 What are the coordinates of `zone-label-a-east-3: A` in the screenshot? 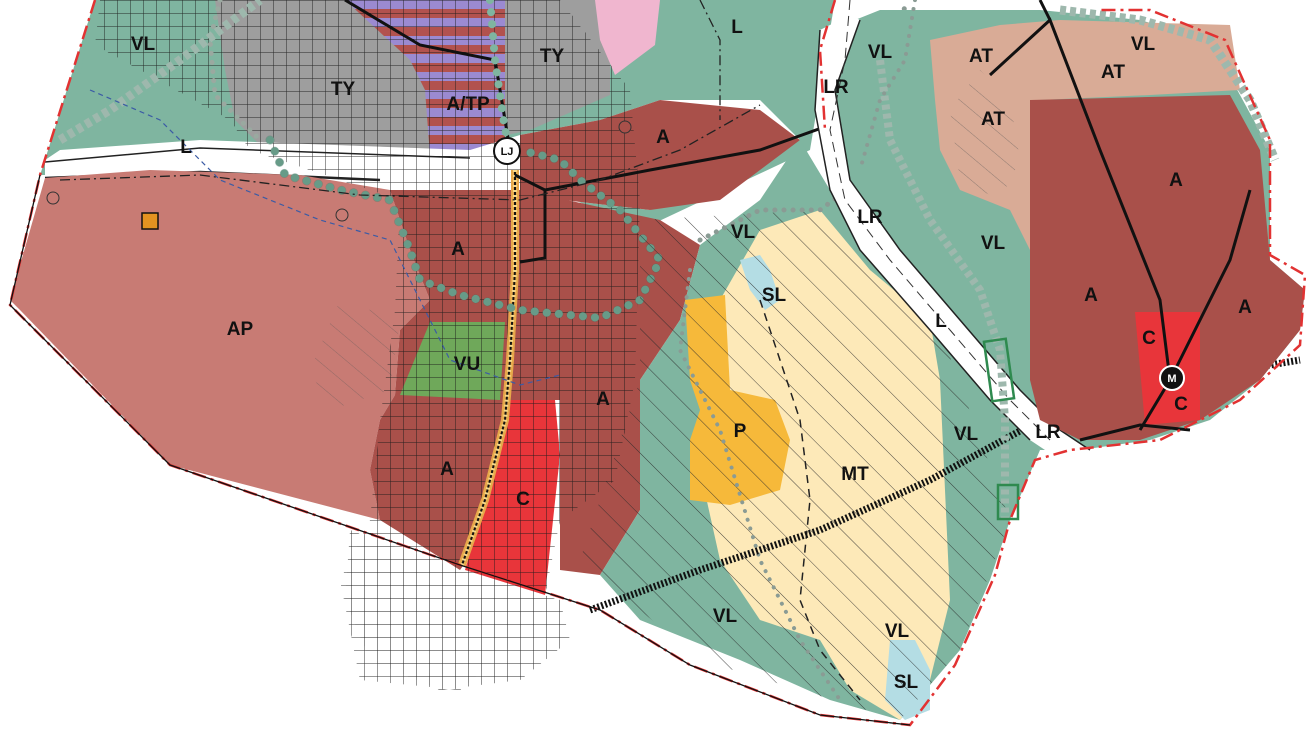 It's located at (1245, 307).